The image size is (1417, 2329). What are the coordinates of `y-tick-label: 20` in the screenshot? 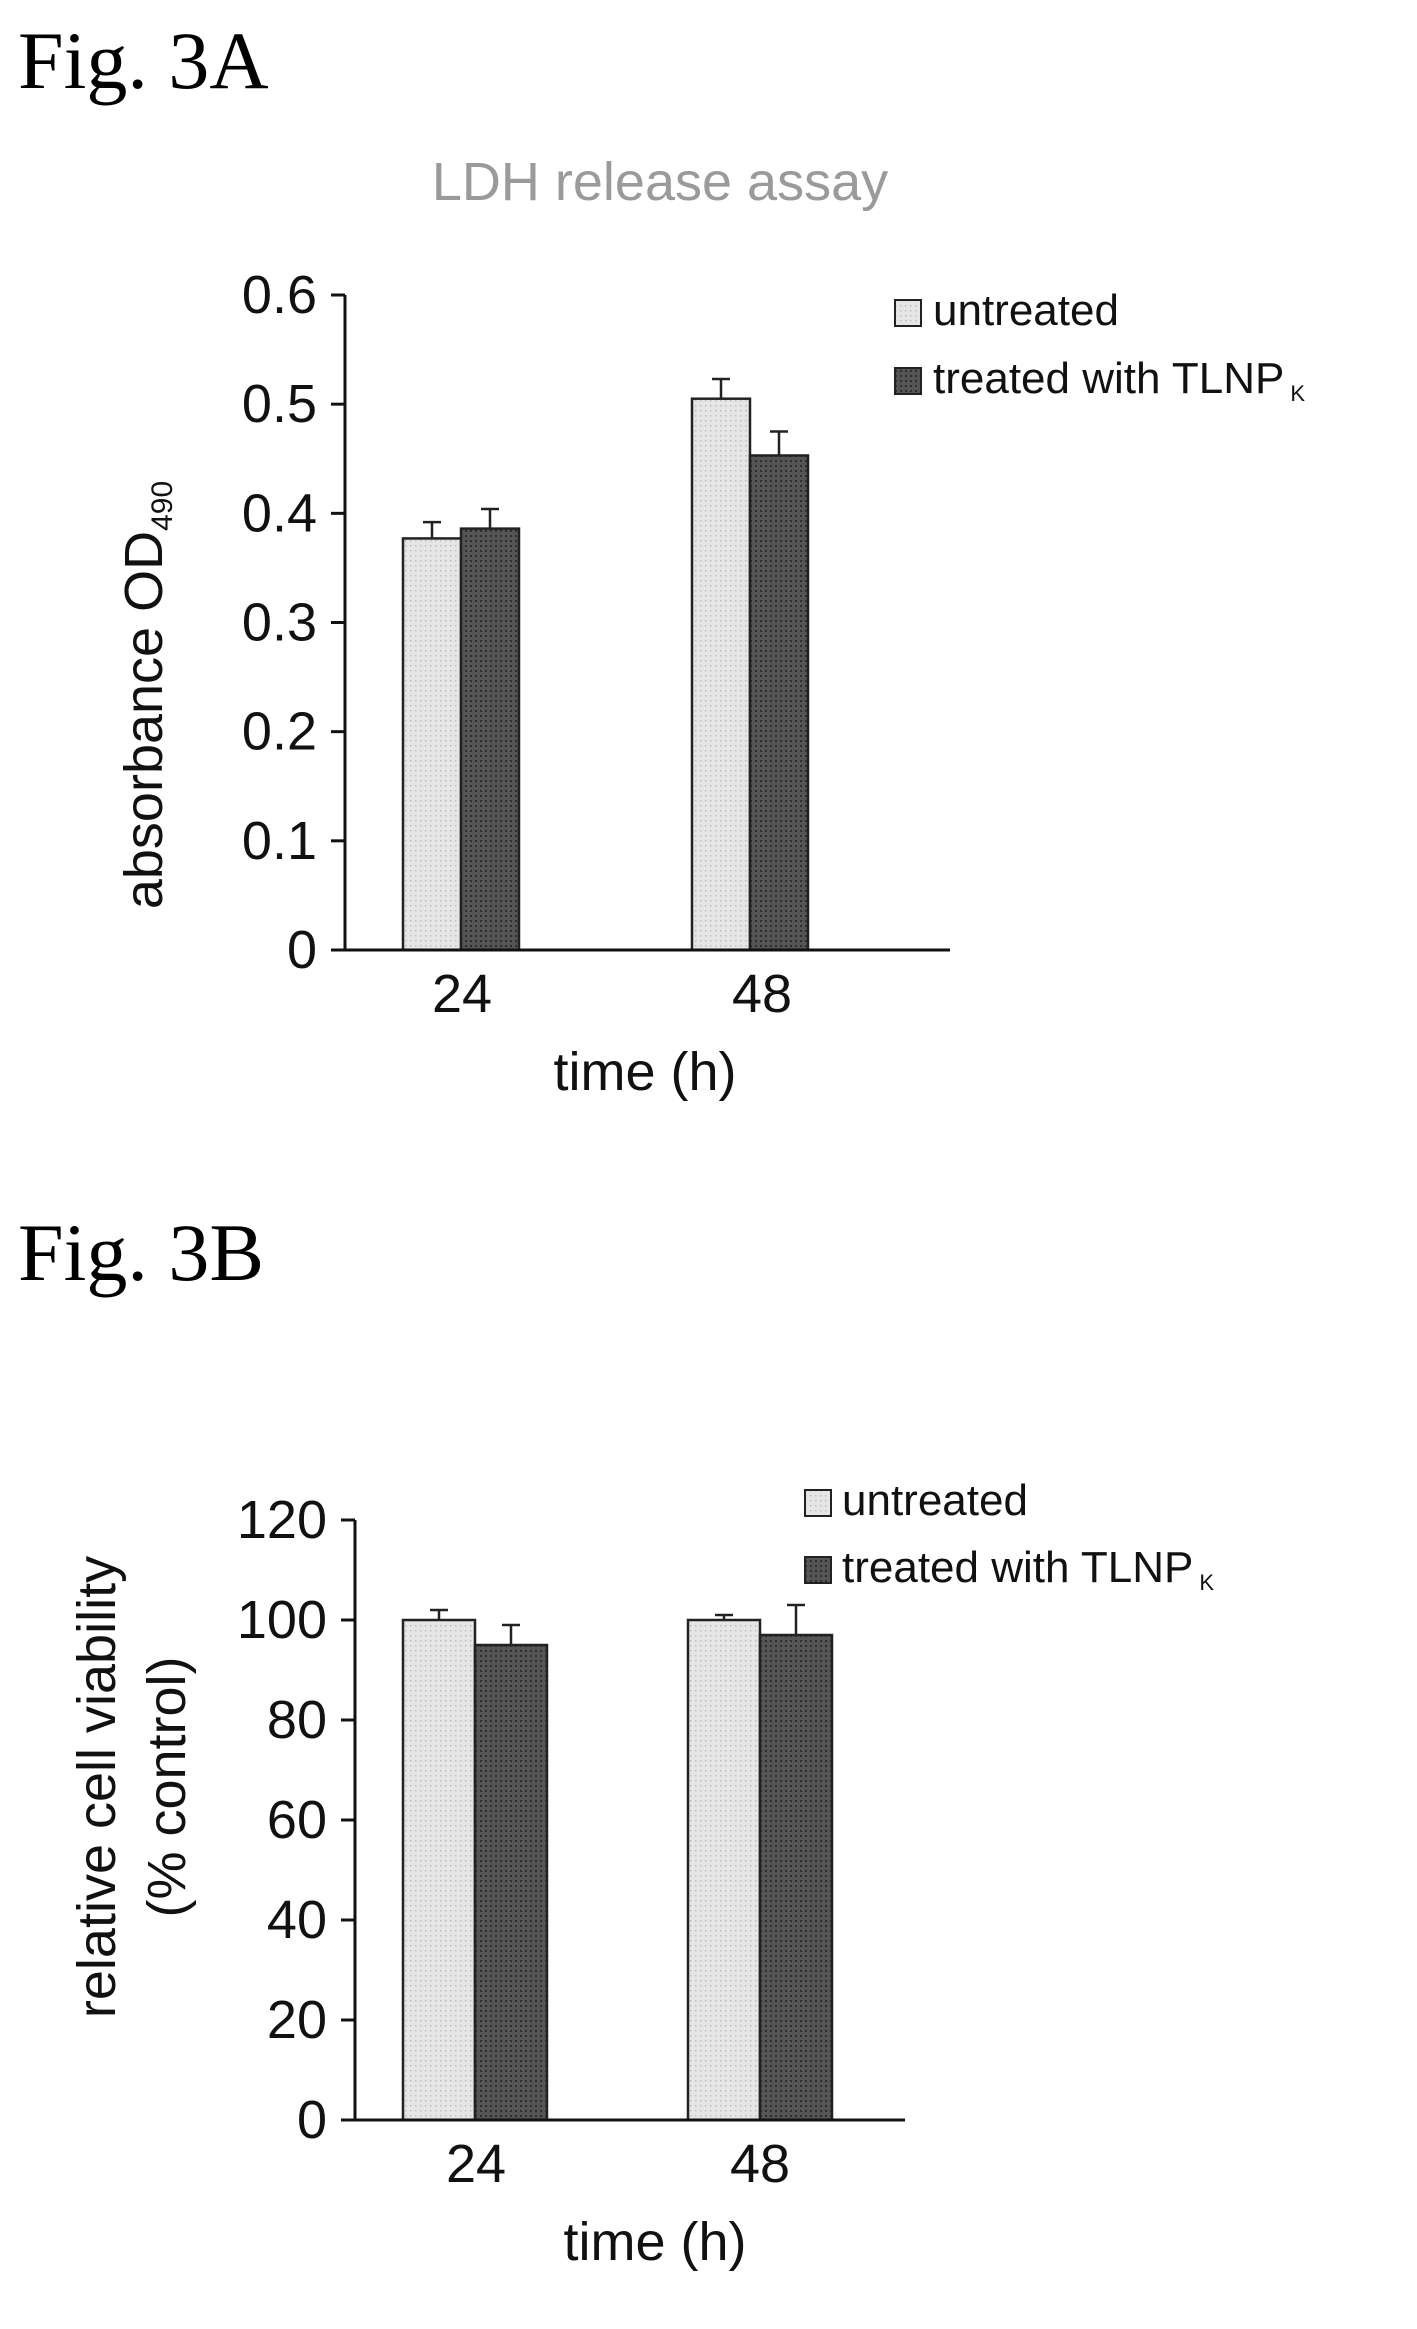 It's located at (297, 2020).